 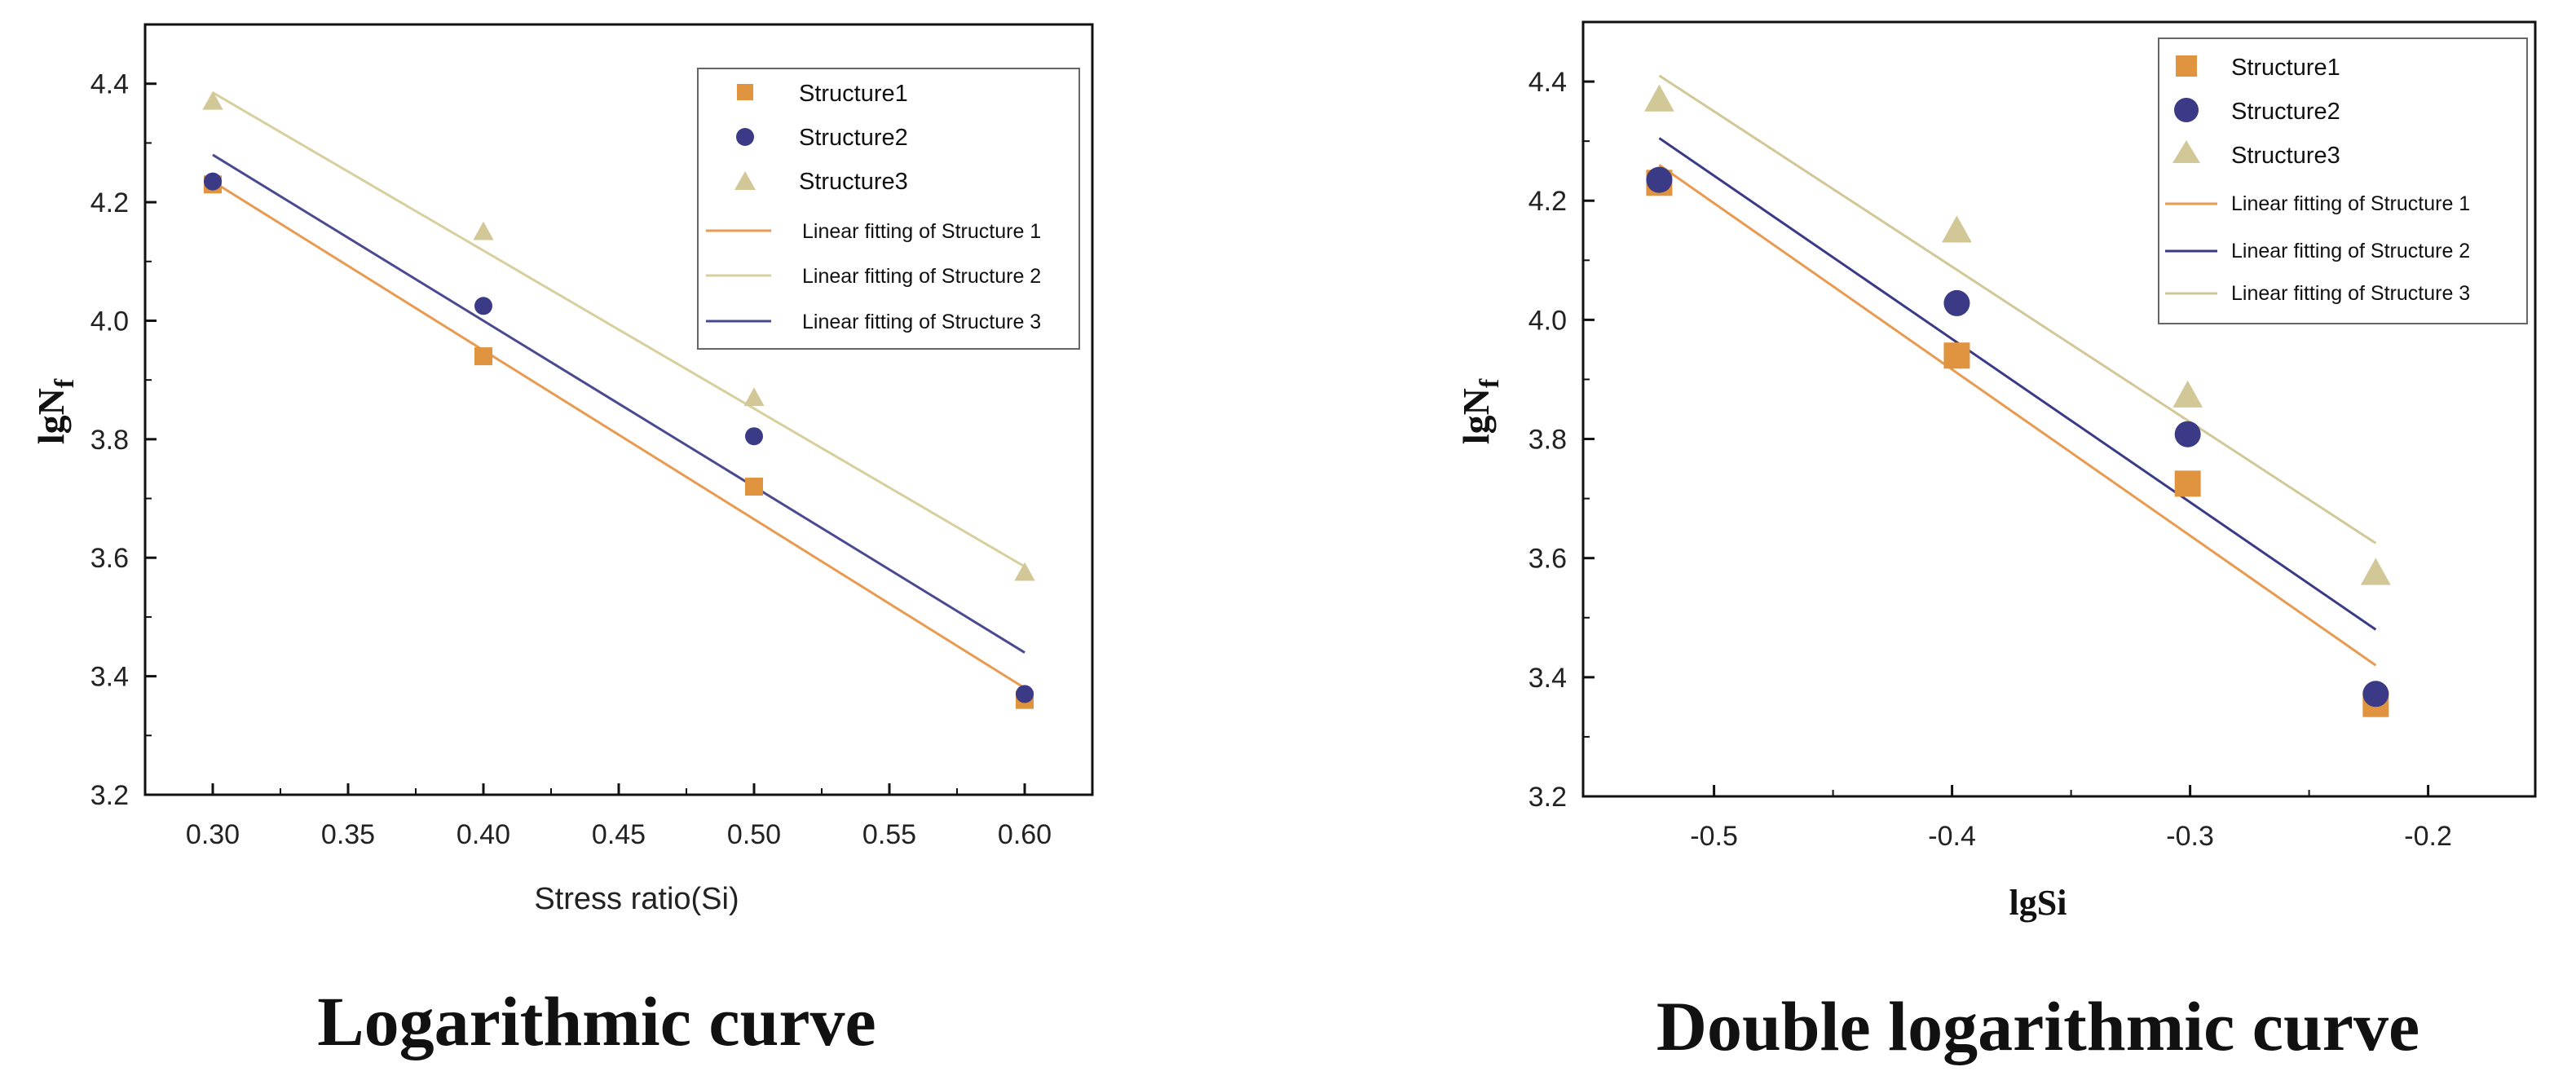 I want to click on x-tick-label: 0.50, so click(x=754, y=834).